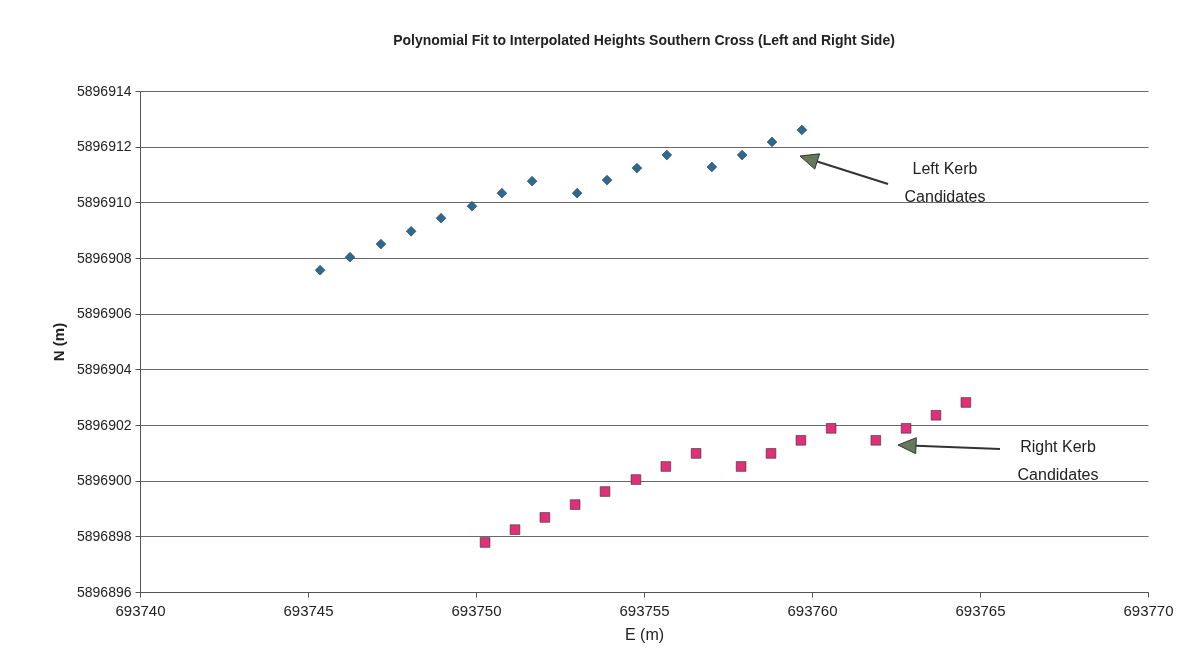 The width and height of the screenshot is (1199, 671). I want to click on y-tick-label: 5896896, so click(104, 591).